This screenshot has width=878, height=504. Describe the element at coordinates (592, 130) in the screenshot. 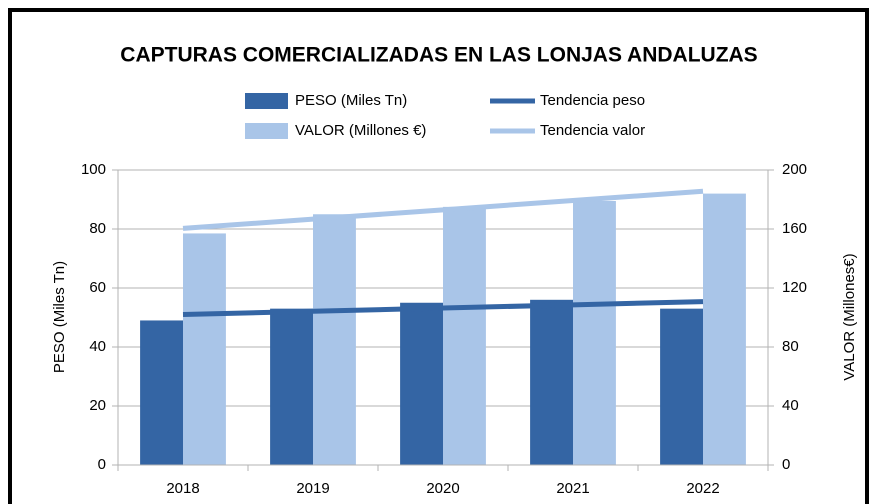

I see `legend-label: Tendencia valor` at that location.